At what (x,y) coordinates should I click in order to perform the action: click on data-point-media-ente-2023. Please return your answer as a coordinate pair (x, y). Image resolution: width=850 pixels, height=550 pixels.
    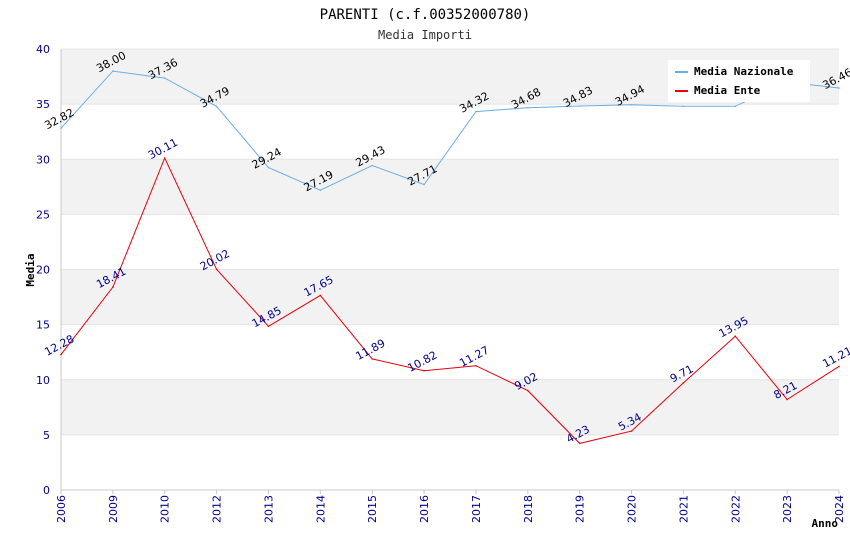
    Looking at the image, I should click on (787, 399).